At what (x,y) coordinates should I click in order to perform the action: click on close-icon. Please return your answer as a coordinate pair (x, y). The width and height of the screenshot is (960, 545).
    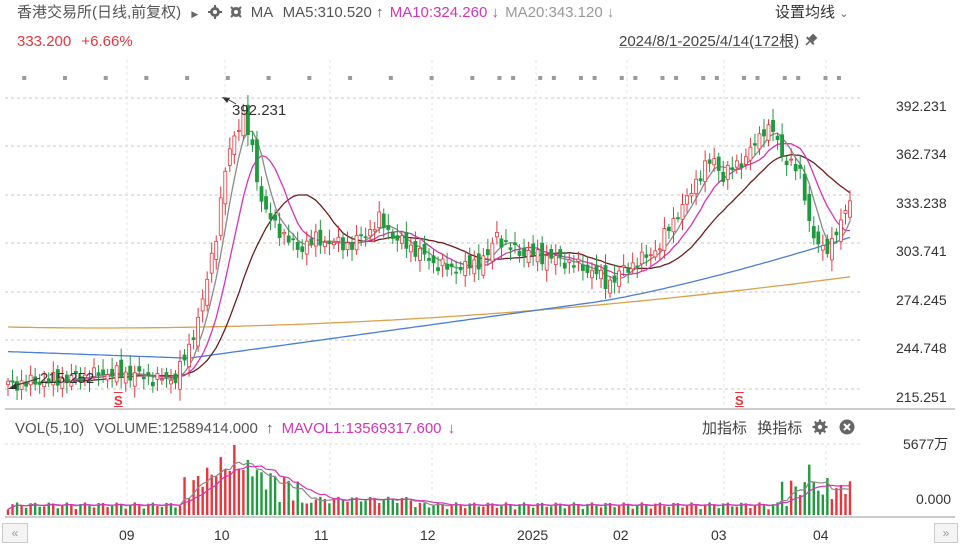
    Looking at the image, I should click on (847, 430).